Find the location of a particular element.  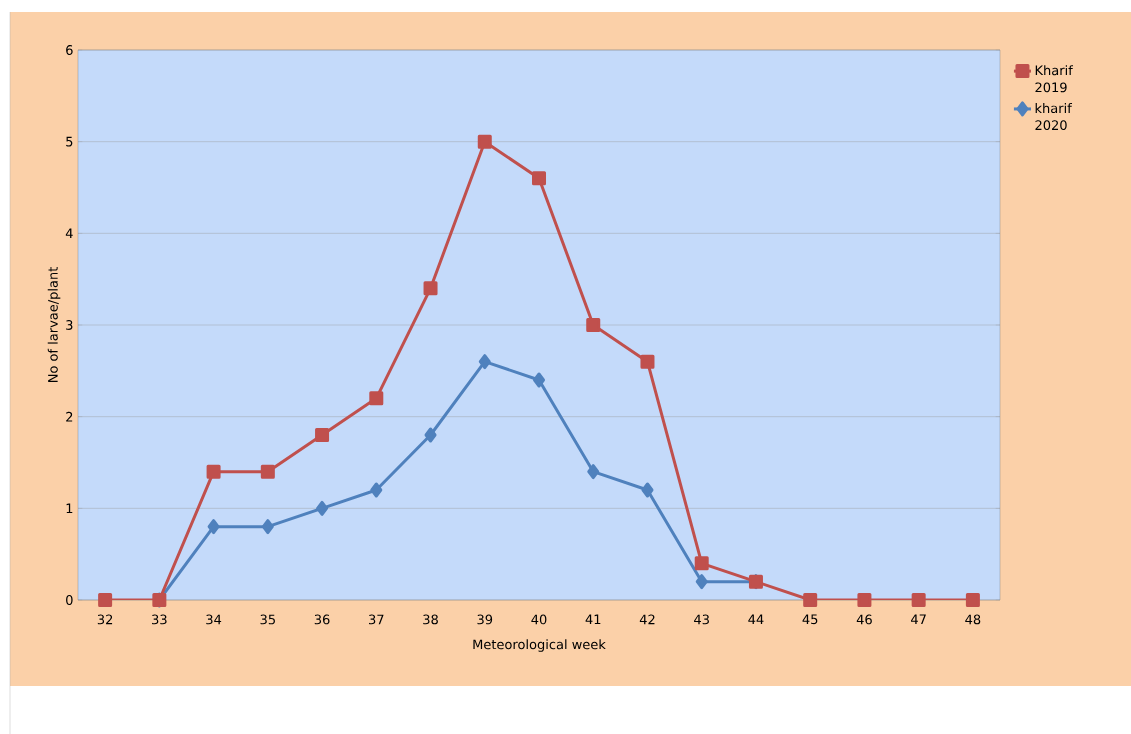

x-tick-label: 33 is located at coordinates (159, 619).